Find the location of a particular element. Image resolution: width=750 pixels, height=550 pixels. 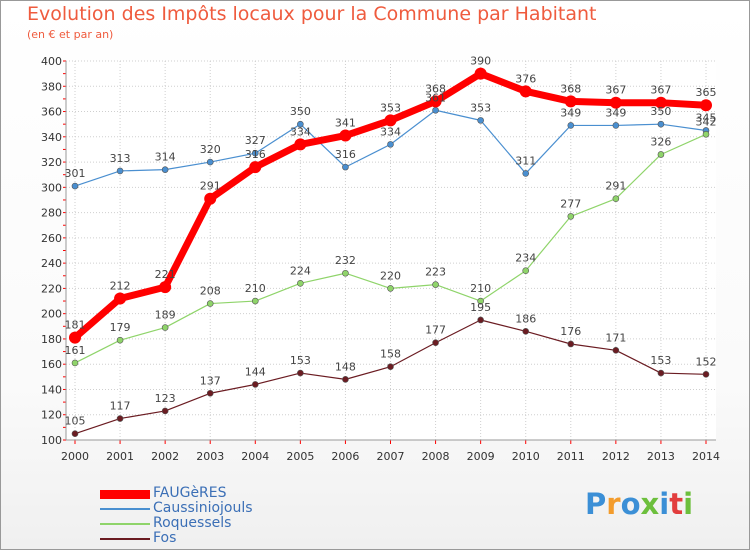

x-tick-label: 2000 is located at coordinates (75, 456).